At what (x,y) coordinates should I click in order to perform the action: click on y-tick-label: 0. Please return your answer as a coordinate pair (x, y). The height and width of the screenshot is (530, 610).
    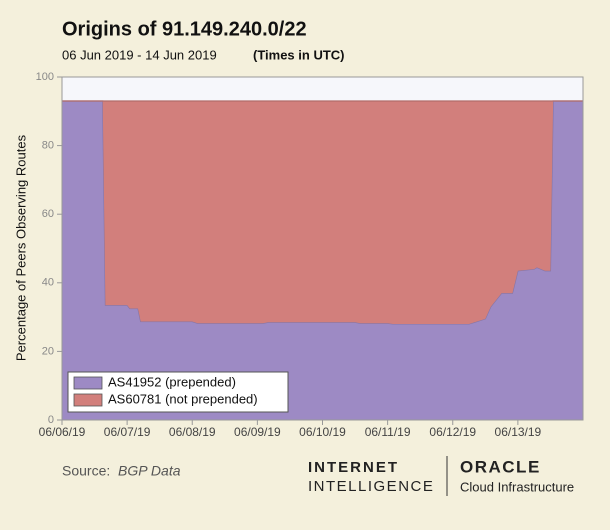
    Looking at the image, I should click on (51, 420).